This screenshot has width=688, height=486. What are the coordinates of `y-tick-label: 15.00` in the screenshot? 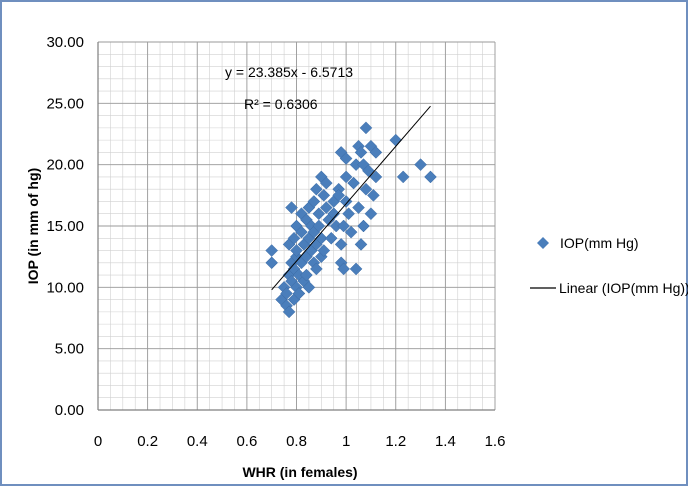 It's located at (65, 226).